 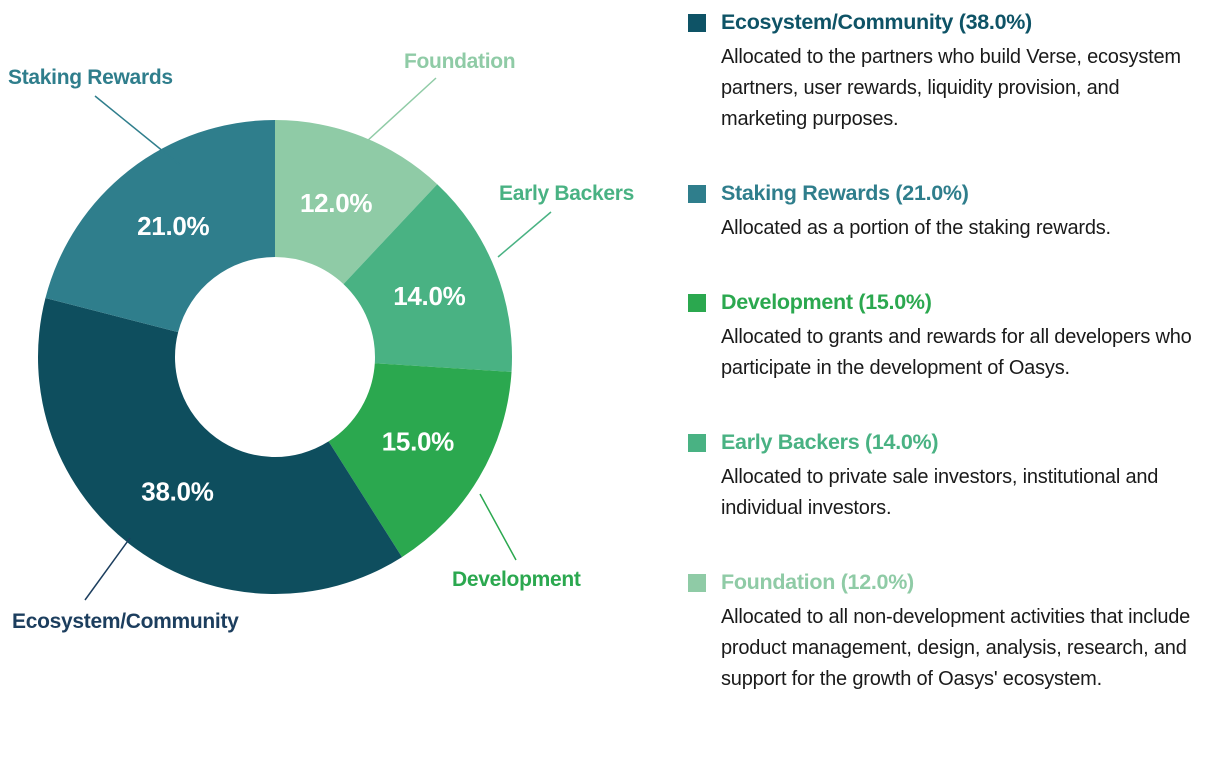 I want to click on leader-line-ecosystem-community, so click(x=107, y=569).